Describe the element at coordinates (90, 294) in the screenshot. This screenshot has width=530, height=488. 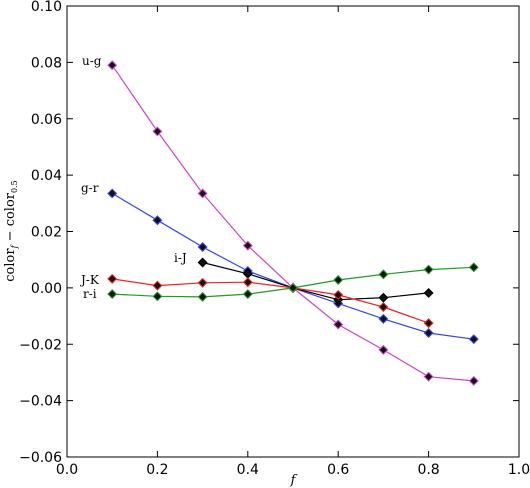
I see `series-label-r-i: r-i` at that location.